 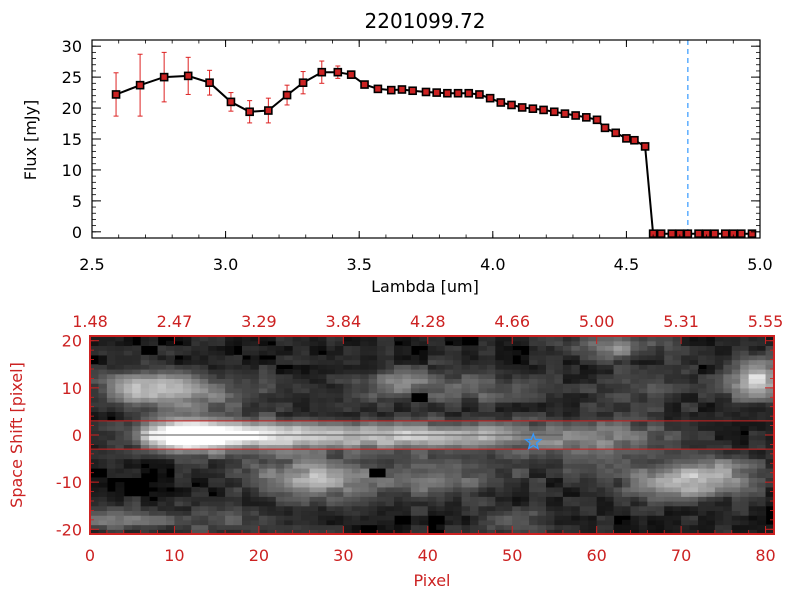 What do you see at coordinates (69, 482) in the screenshot?
I see `y-tick-label: -10` at bounding box center [69, 482].